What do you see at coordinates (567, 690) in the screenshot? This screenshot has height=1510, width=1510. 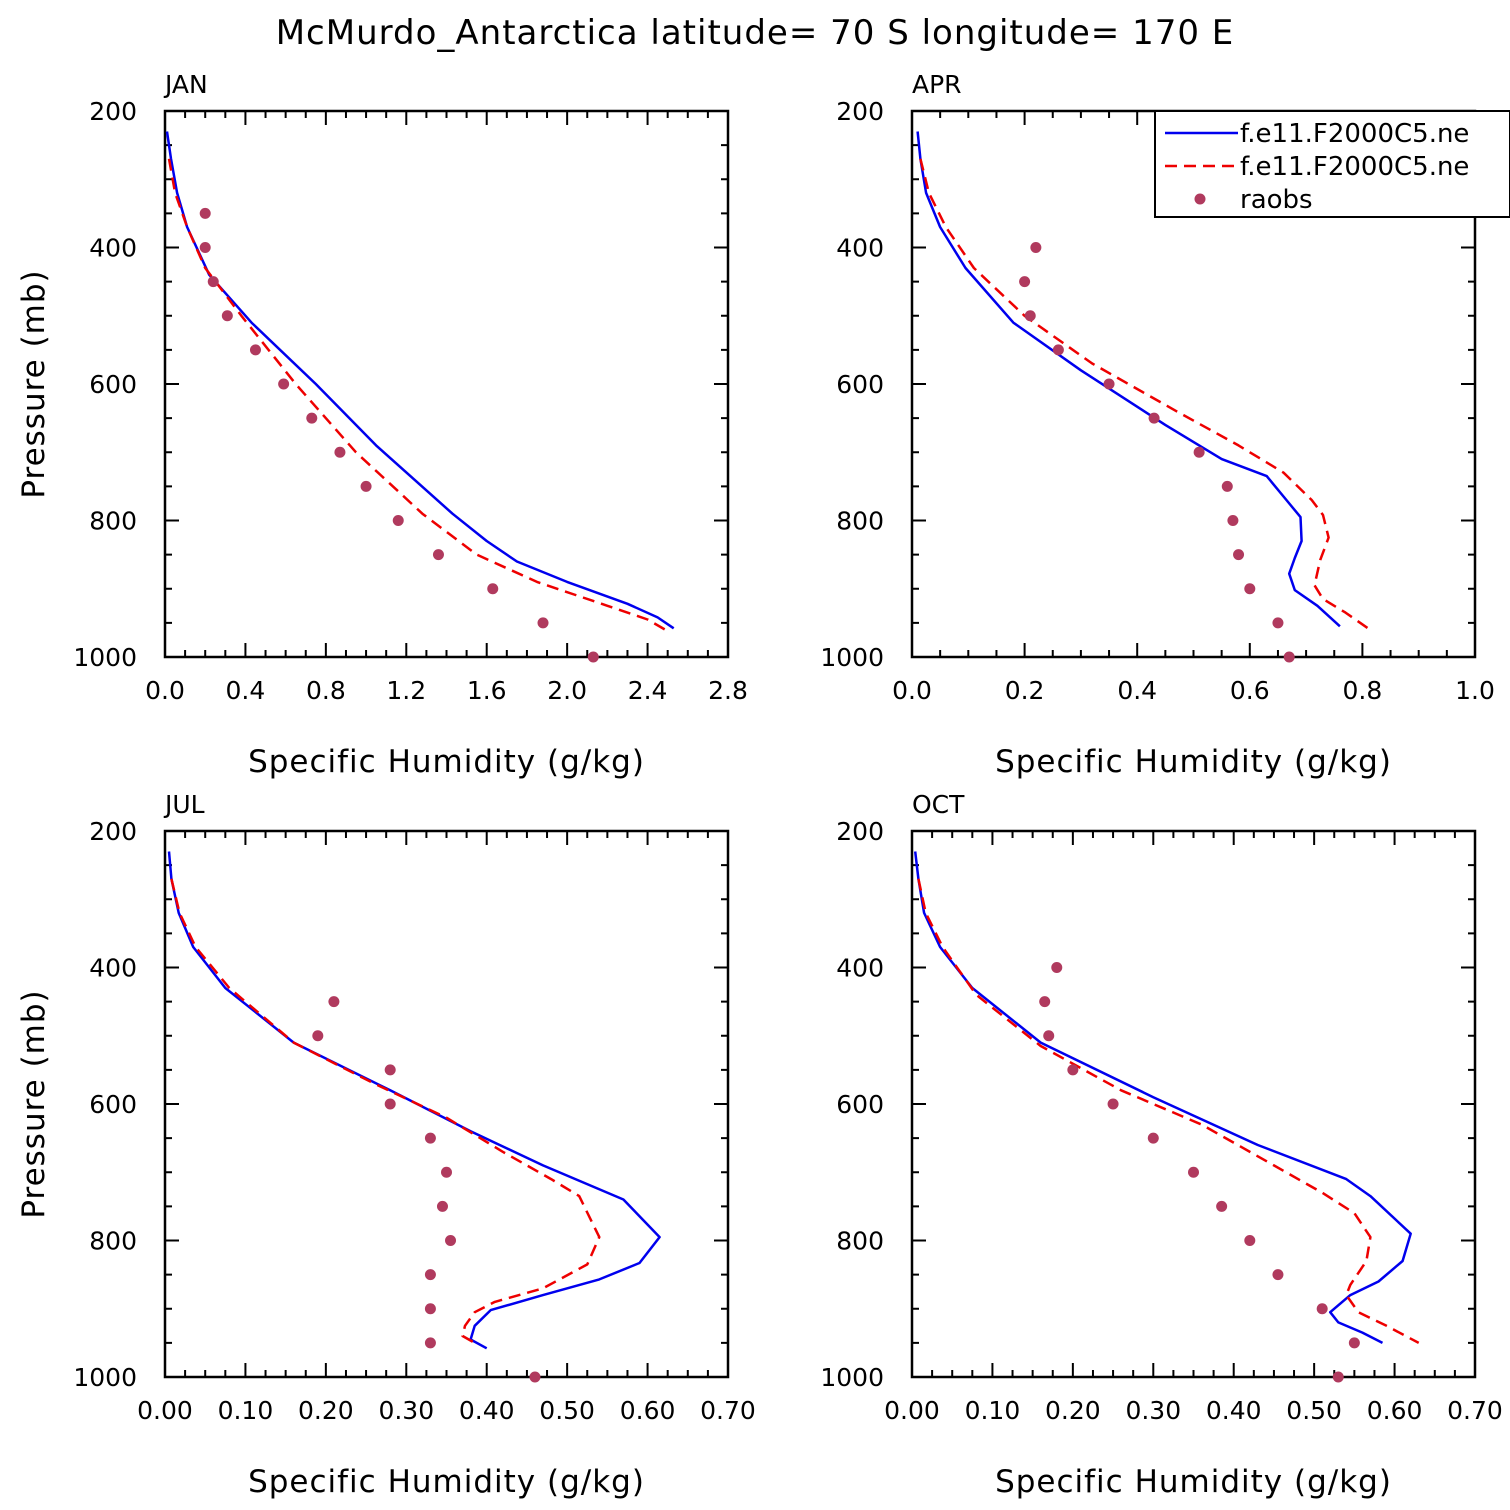 I see `x-tick-label: 2.0` at bounding box center [567, 690].